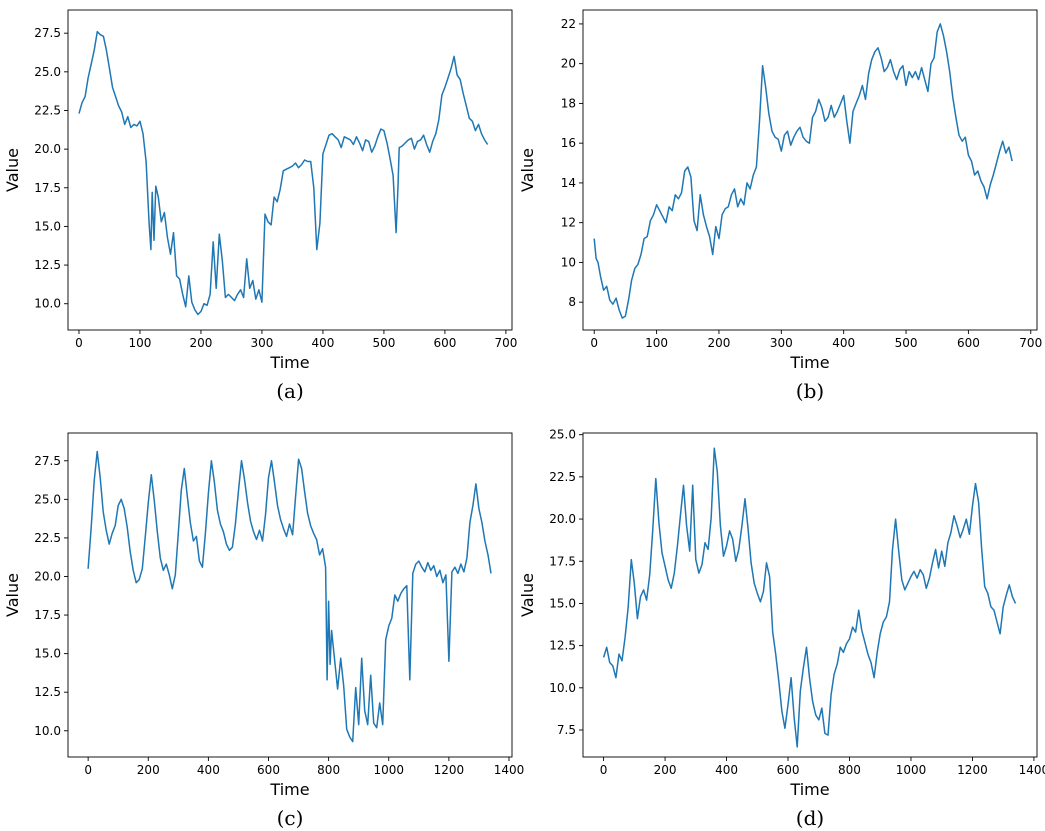  What do you see at coordinates (568, 262) in the screenshot?
I see `y-tick-label: 10` at bounding box center [568, 262].